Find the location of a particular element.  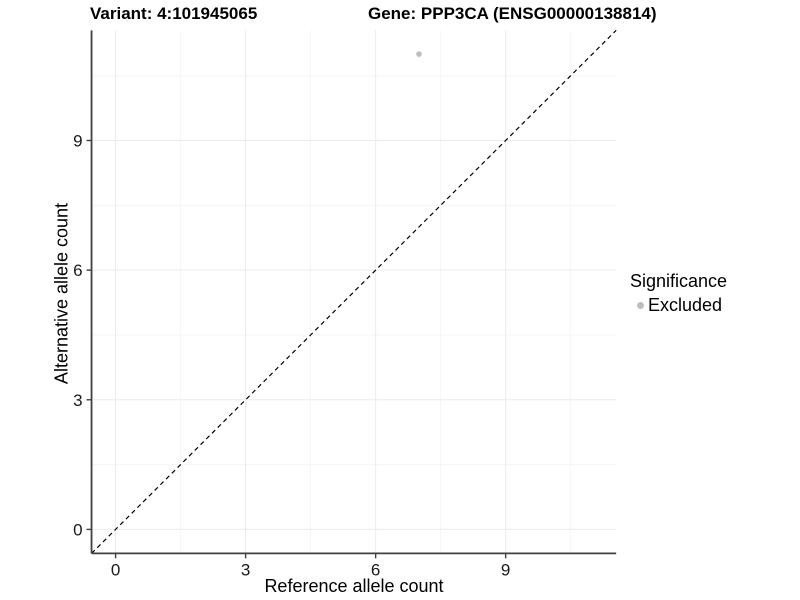

data-point is located at coordinates (419, 54).